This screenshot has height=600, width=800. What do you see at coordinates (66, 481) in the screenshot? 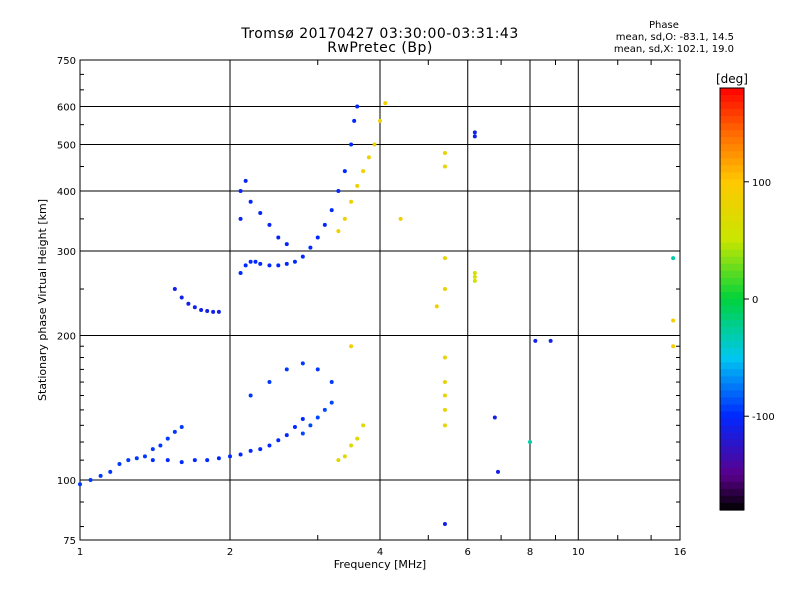
I see `y-tick-label: 100` at bounding box center [66, 481].